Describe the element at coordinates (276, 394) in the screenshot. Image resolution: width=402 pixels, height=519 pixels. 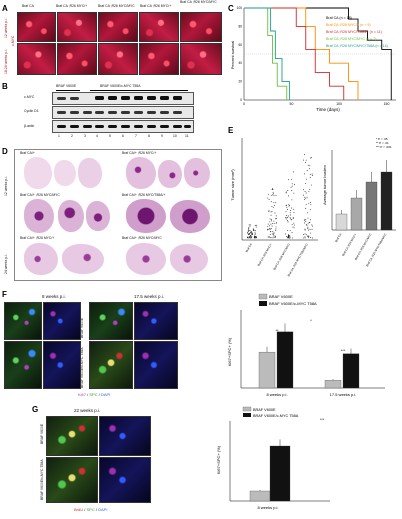
I see `f-xtick-1: 8 weeks p.i.` at that location.